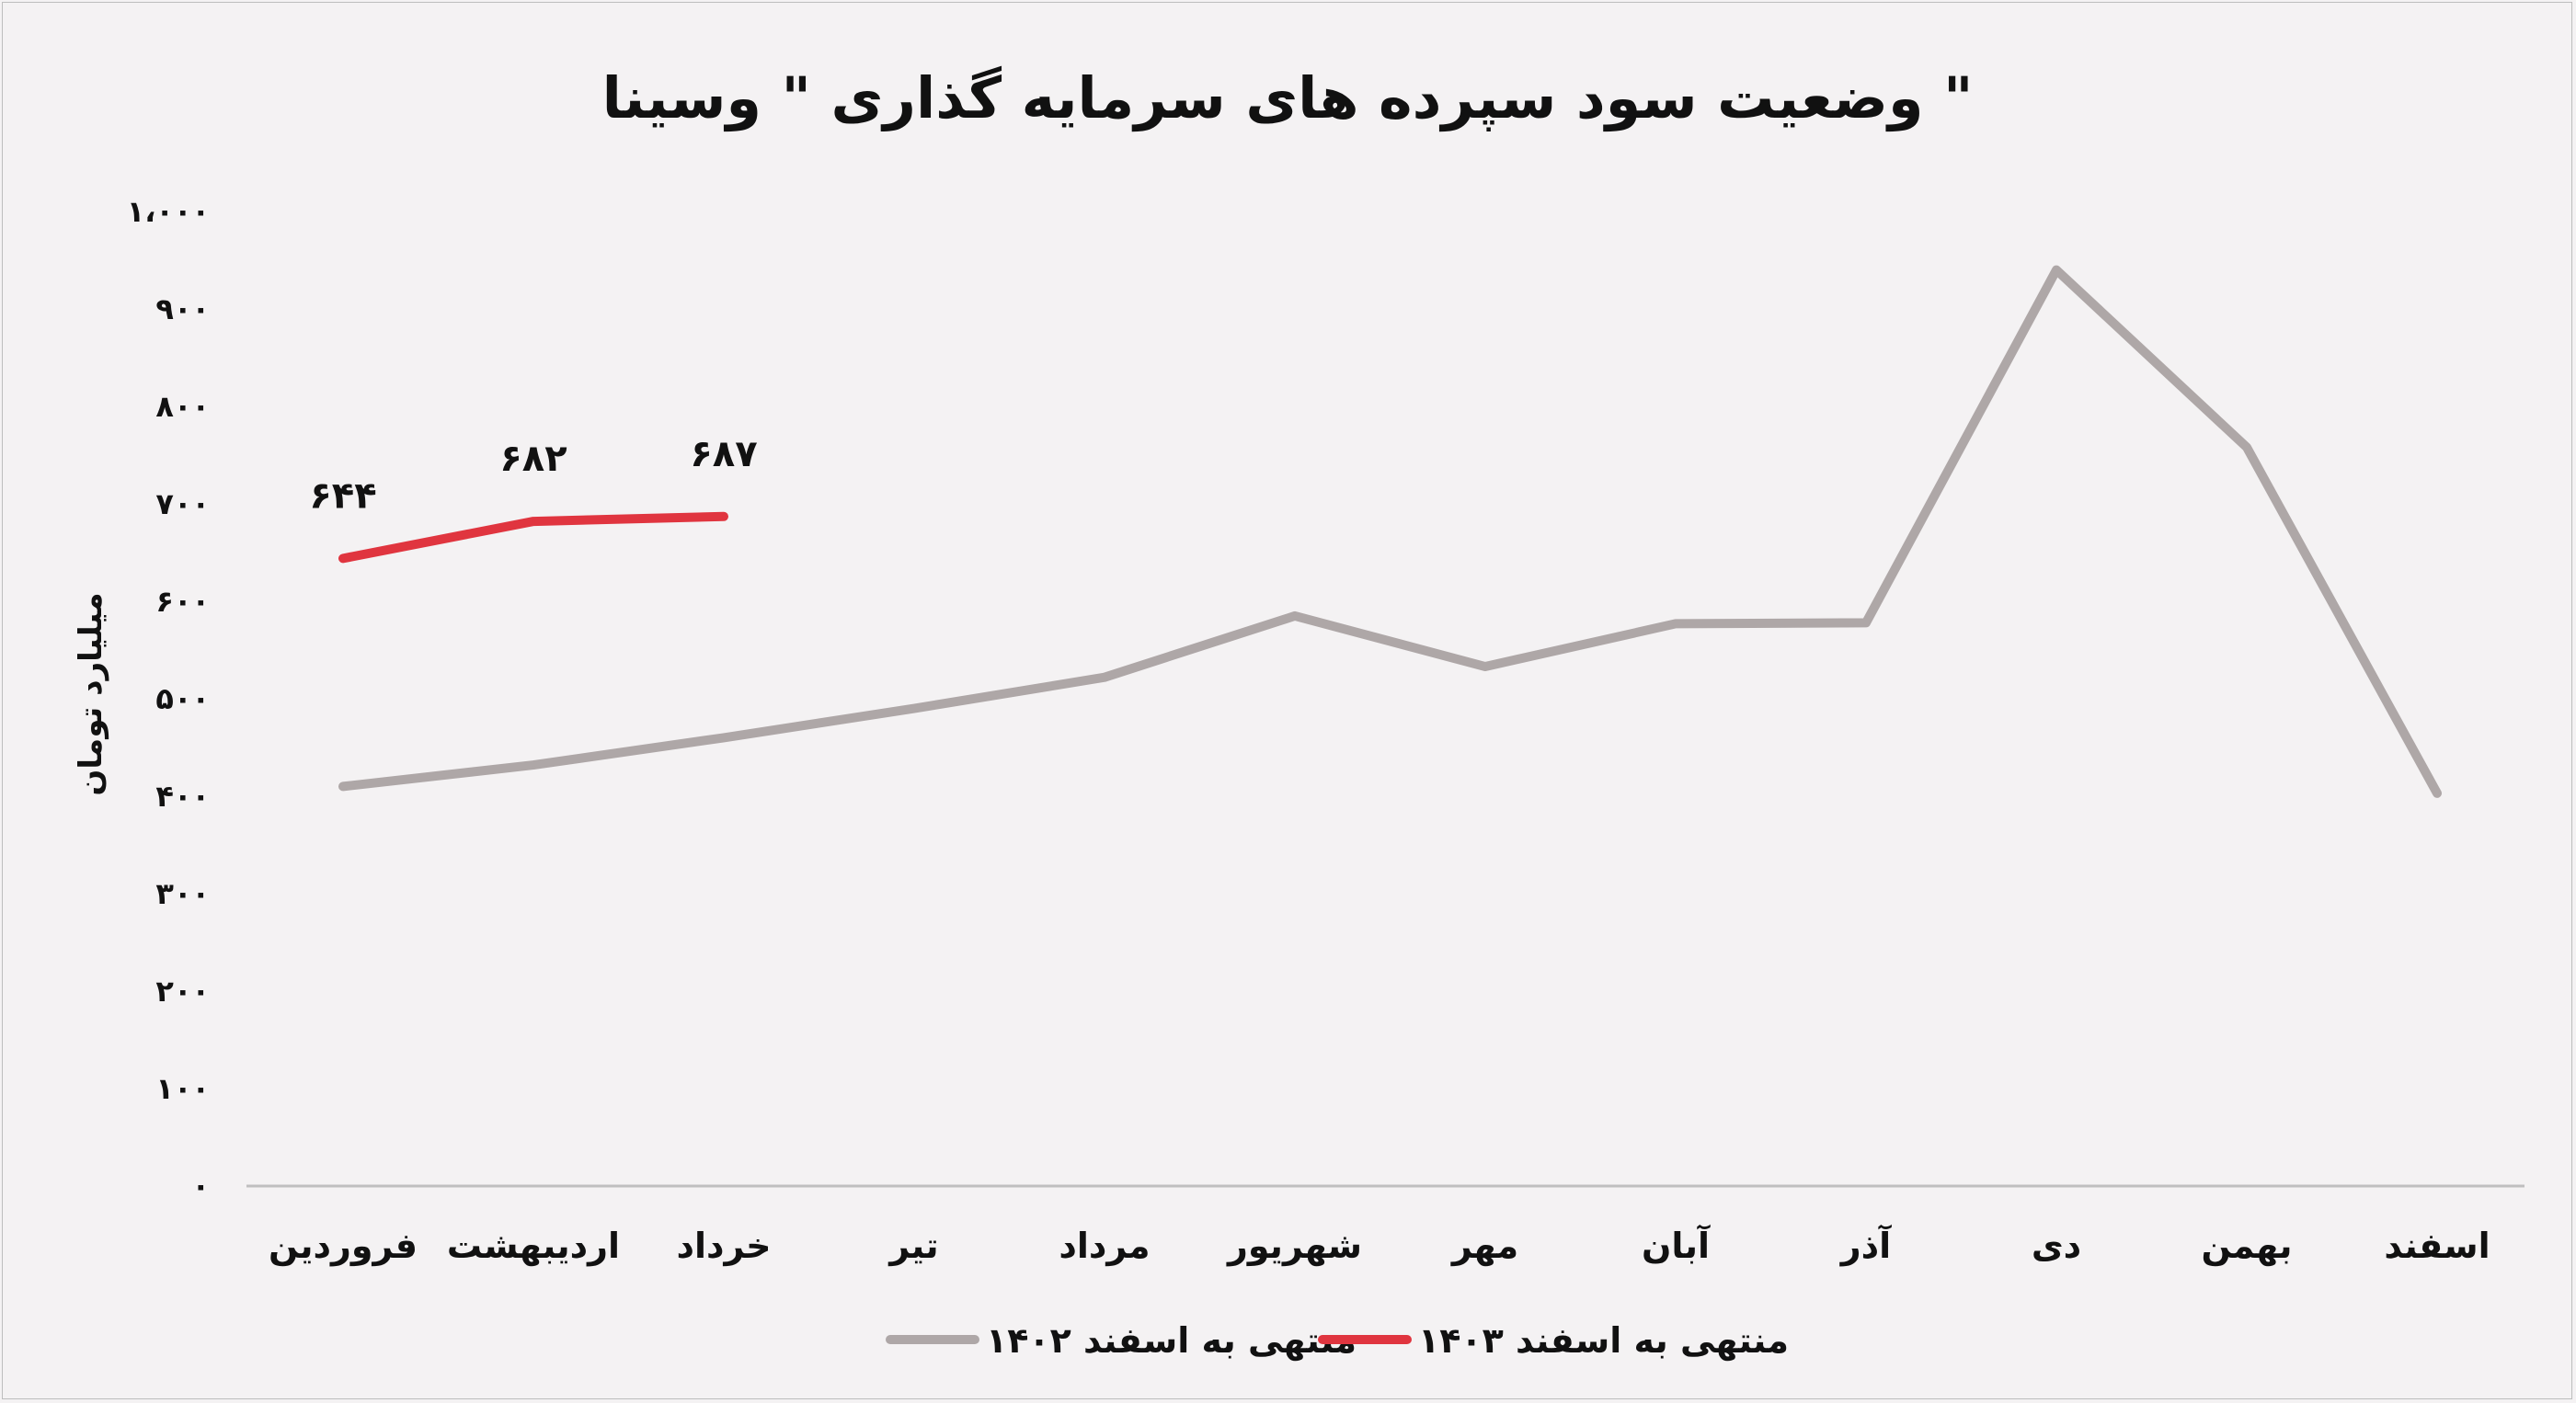 The image size is (2576, 1403). I want to click on legend: منتهی به اسفند ۱۴۰۲ منتهی به اسفند ۱۴۰۳, so click(1337, 1340).